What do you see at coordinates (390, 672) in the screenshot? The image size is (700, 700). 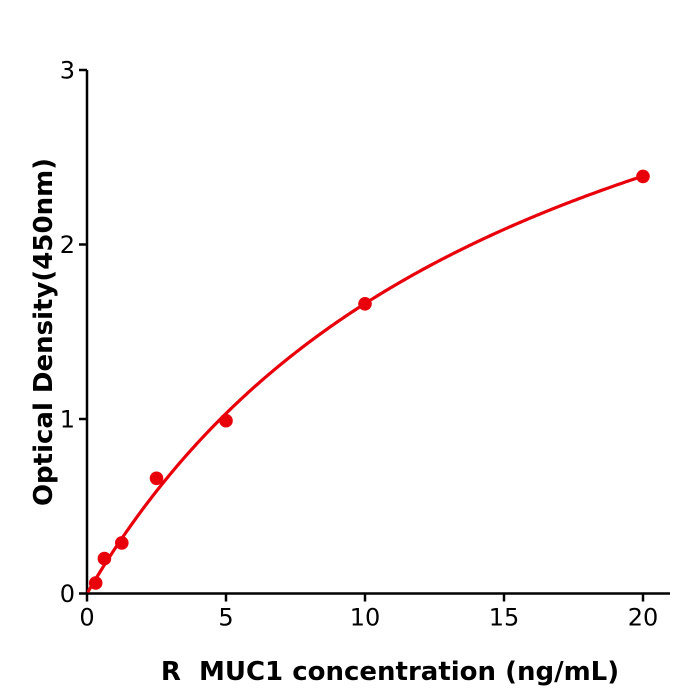 I see `x-axis-label: R MUC1 concentration (ng/mL)` at bounding box center [390, 672].